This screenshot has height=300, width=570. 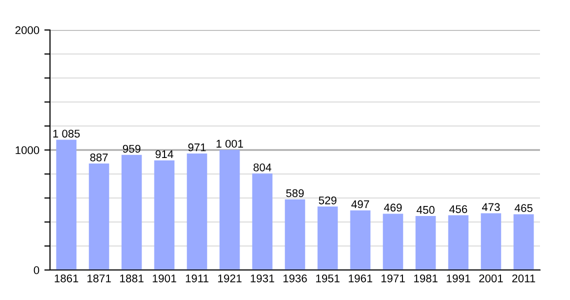 What do you see at coordinates (37, 270) in the screenshot?
I see `y-tick-label: 0` at bounding box center [37, 270].